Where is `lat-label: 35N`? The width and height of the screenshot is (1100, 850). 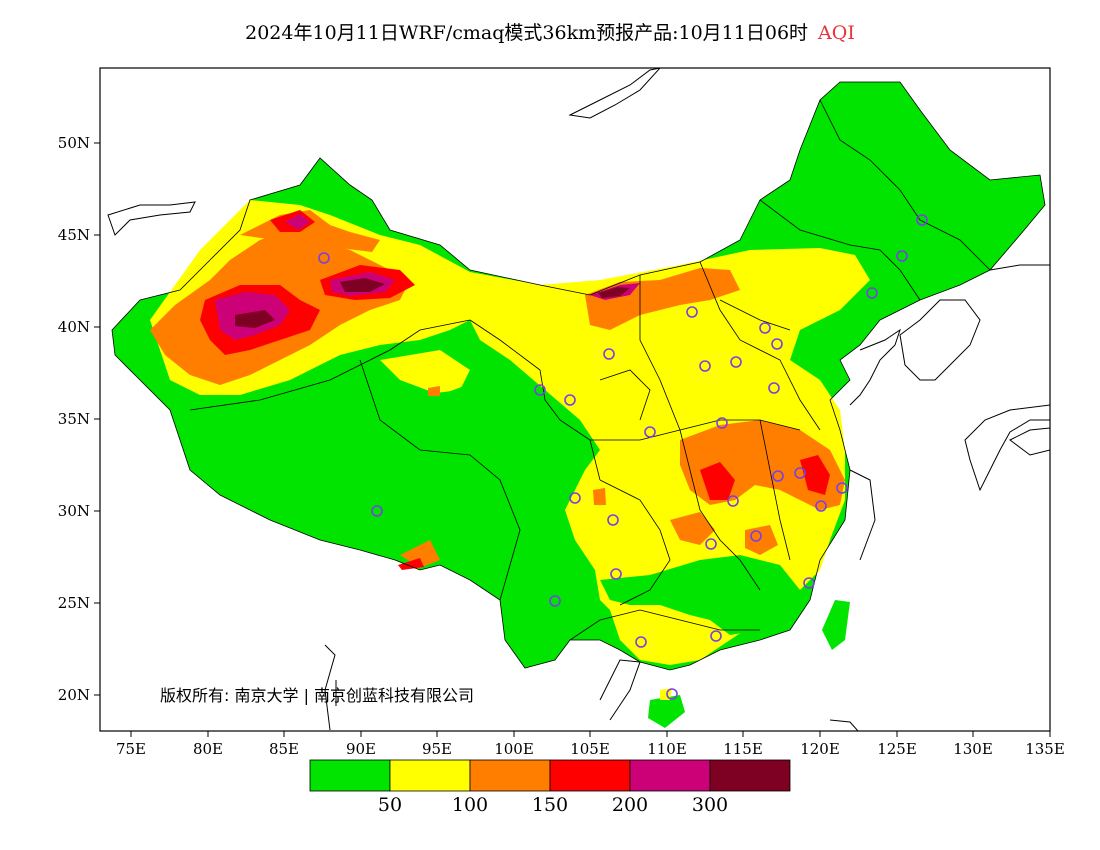 lat-label: 35N is located at coordinates (74, 419).